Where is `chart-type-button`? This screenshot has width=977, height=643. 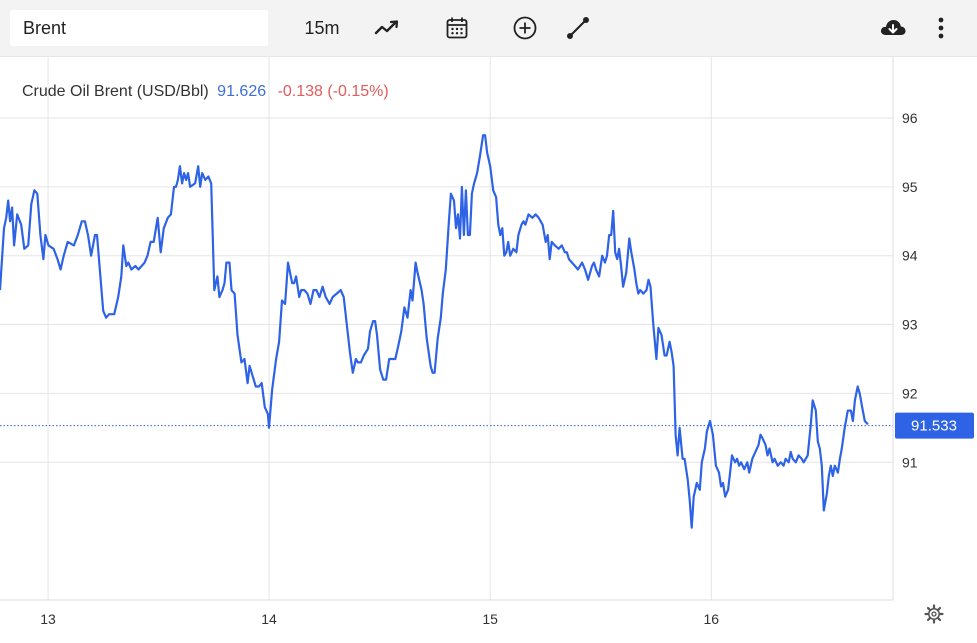
chart-type-button is located at coordinates (387, 28).